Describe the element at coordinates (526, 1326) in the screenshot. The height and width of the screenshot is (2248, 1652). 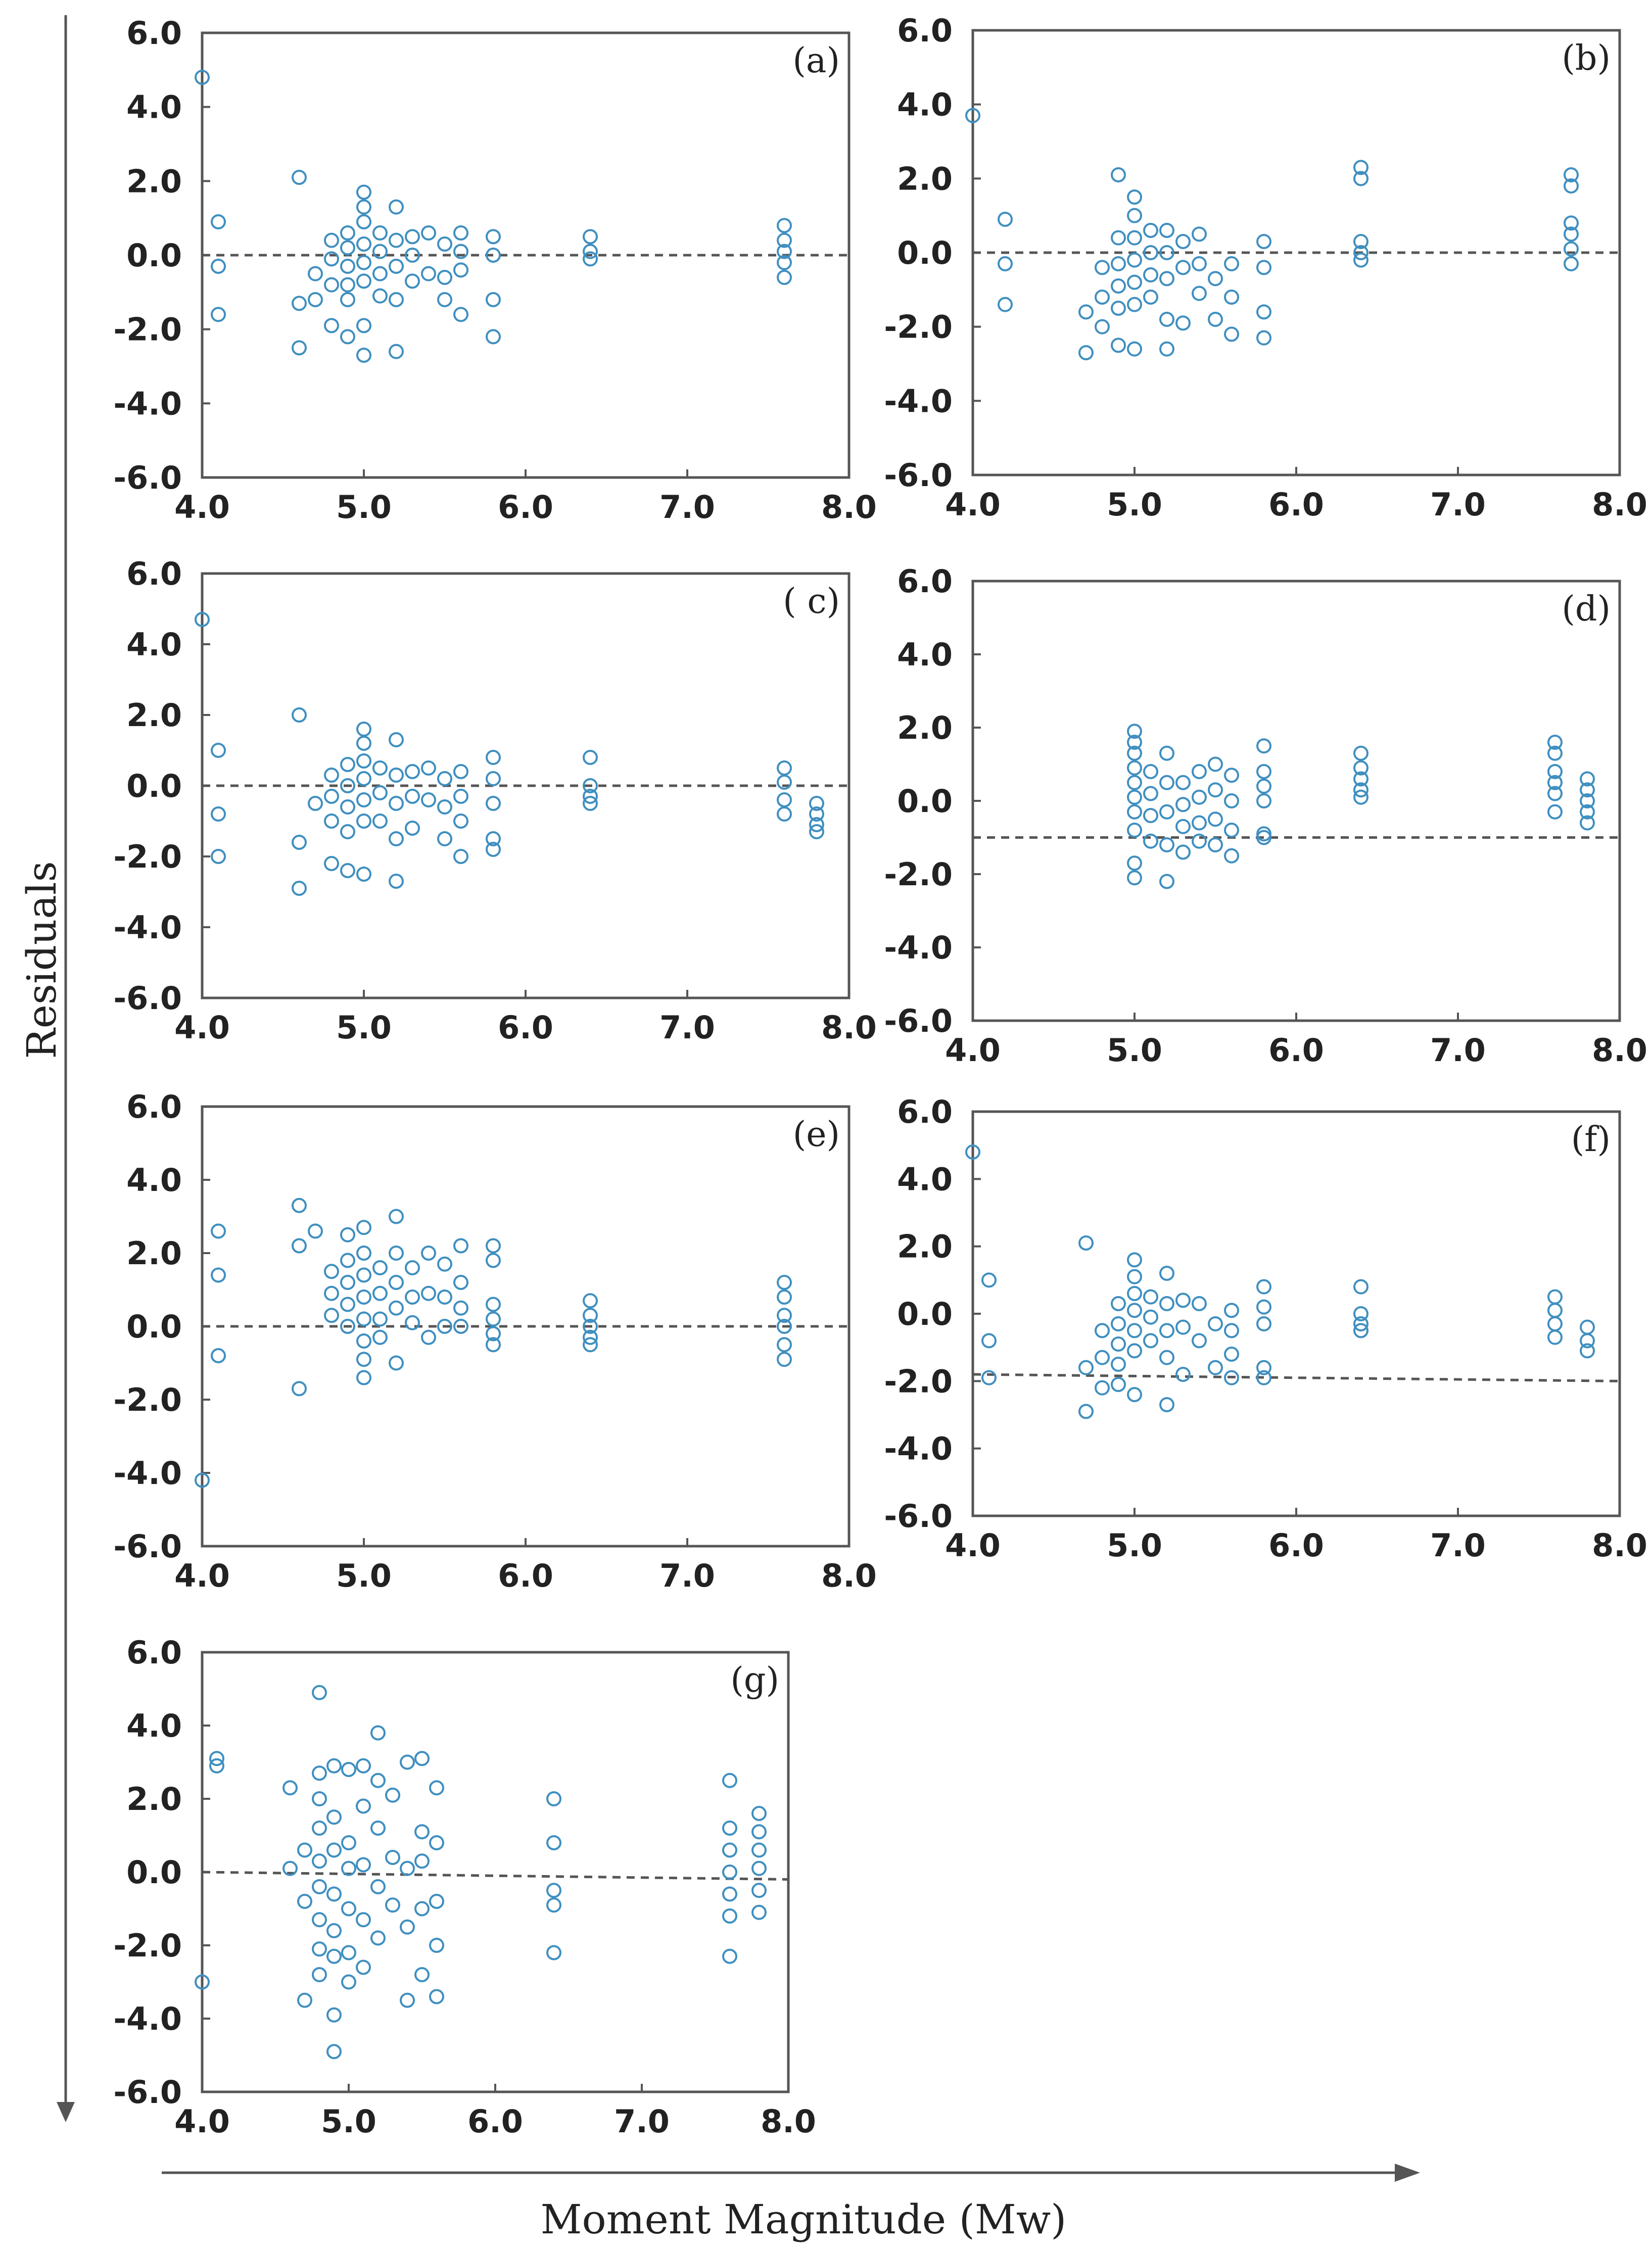
I see `plot-frame` at that location.